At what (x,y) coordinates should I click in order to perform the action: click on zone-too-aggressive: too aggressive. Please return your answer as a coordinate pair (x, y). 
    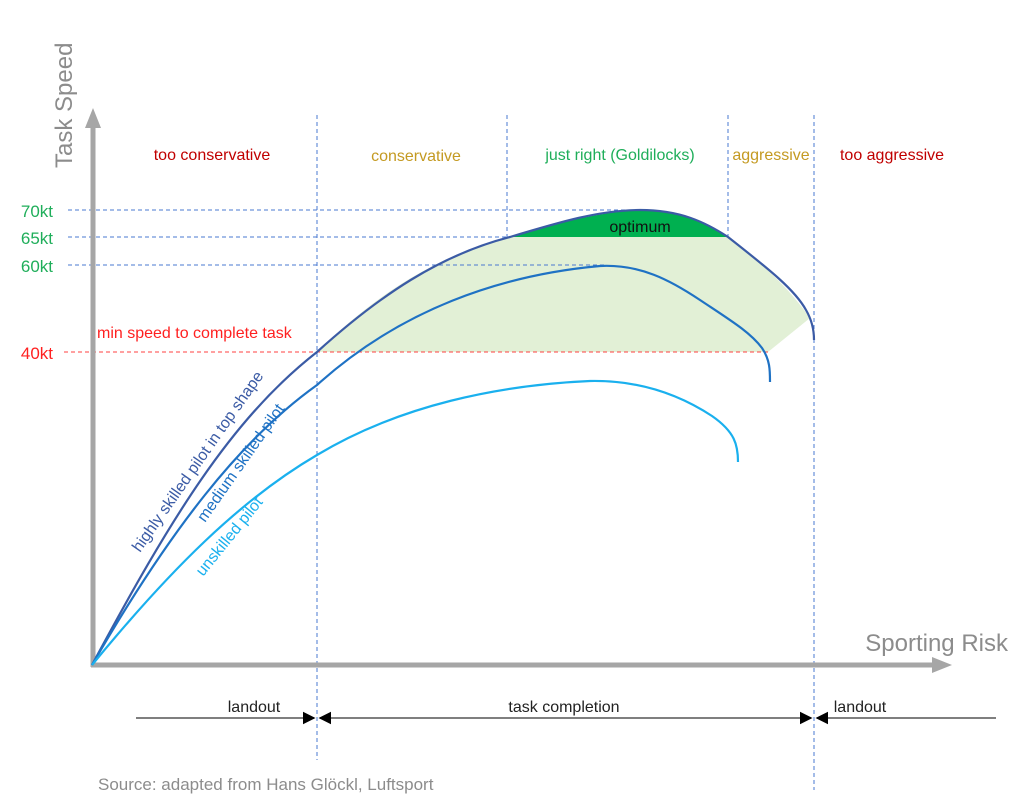
    Looking at the image, I should click on (892, 155).